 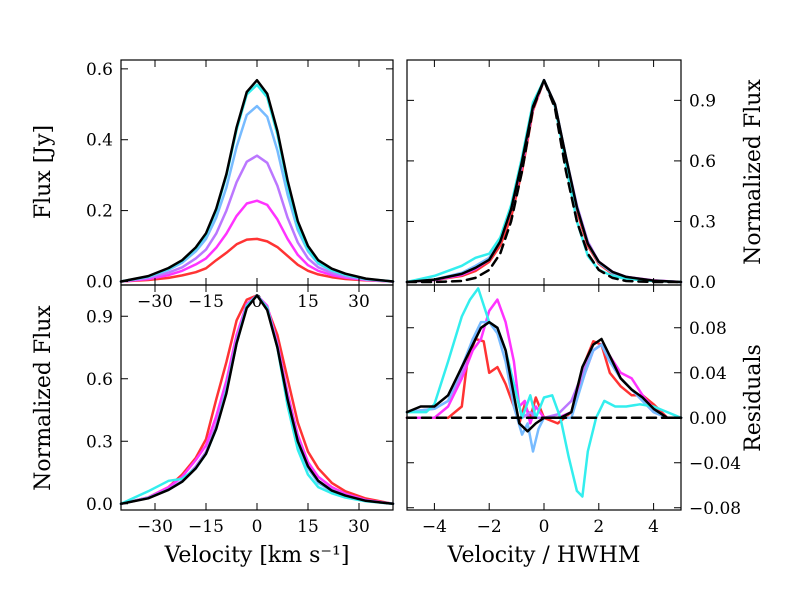 What do you see at coordinates (715, 509) in the screenshot?
I see `y-tick-label: −0.08` at bounding box center [715, 509].